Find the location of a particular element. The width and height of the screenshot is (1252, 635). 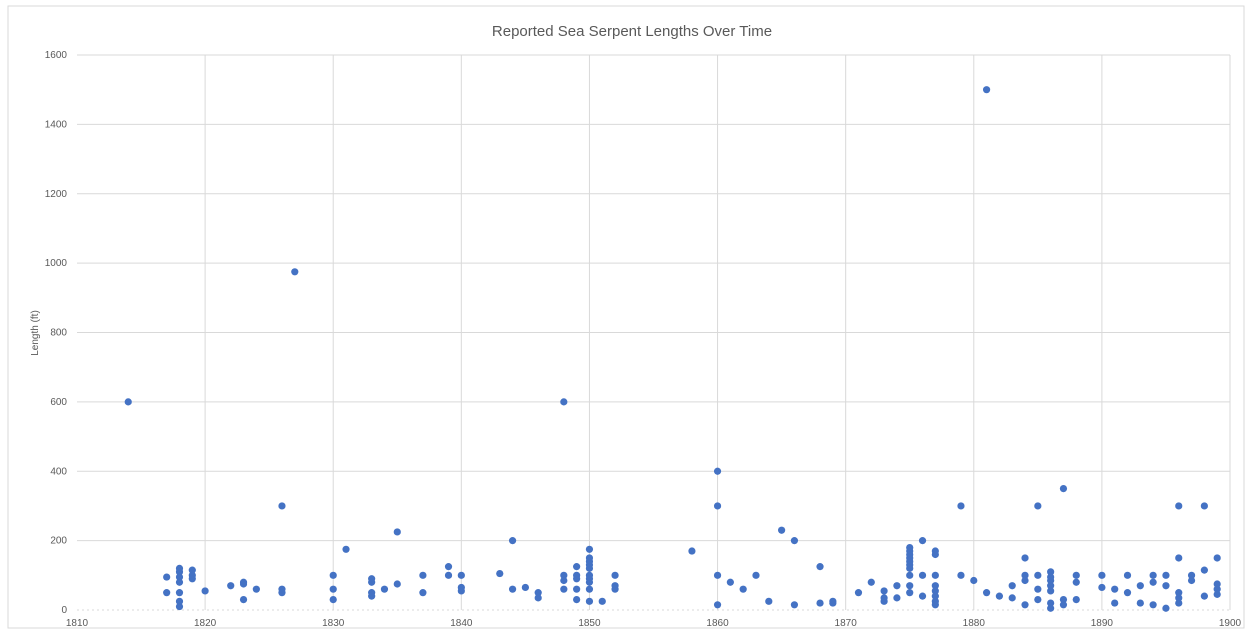

x-tick-label: 1880 is located at coordinates (974, 623).